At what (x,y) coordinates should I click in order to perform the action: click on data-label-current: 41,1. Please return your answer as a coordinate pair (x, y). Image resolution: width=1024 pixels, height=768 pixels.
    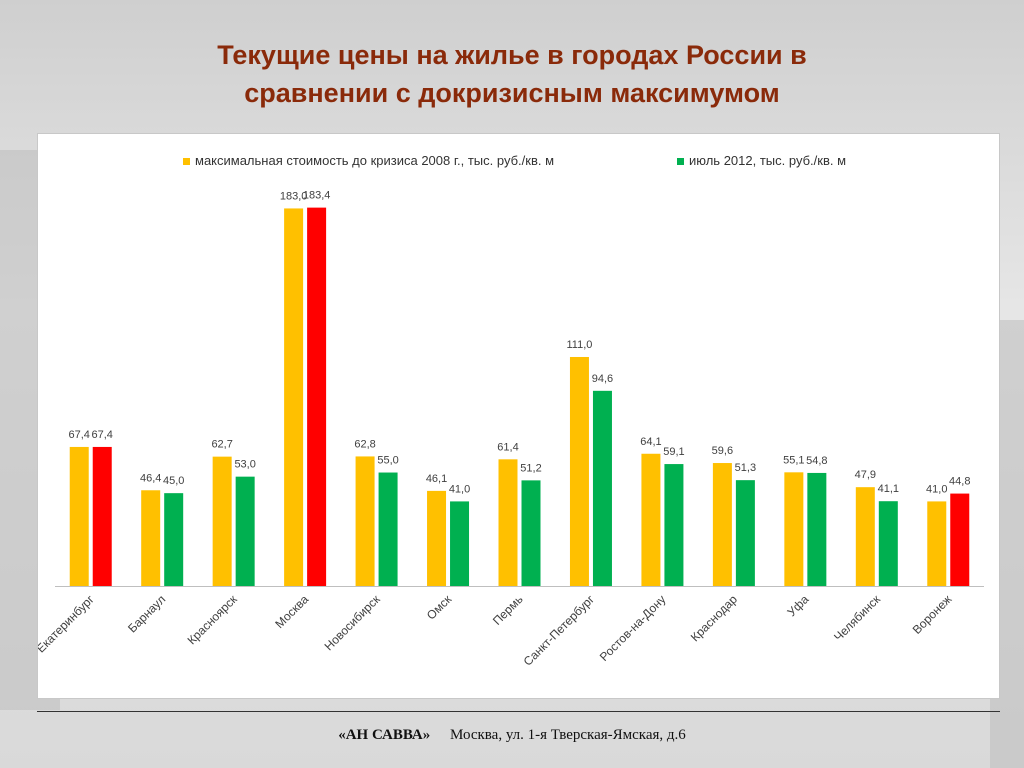
    Looking at the image, I should click on (888, 489).